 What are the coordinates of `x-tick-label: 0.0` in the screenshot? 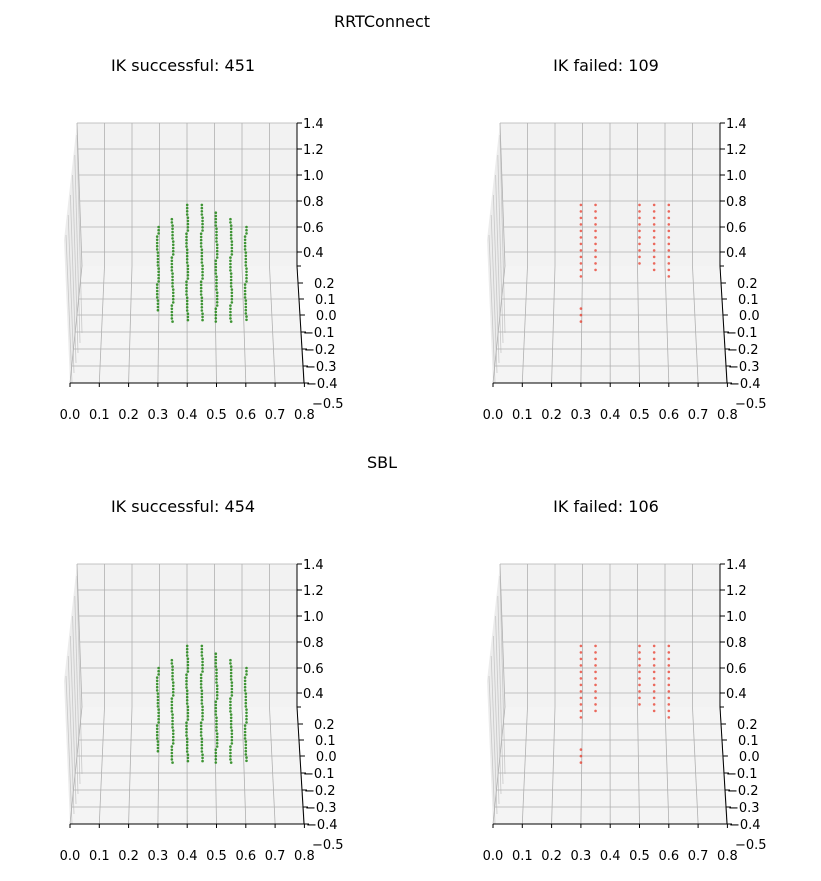 It's located at (493, 856).